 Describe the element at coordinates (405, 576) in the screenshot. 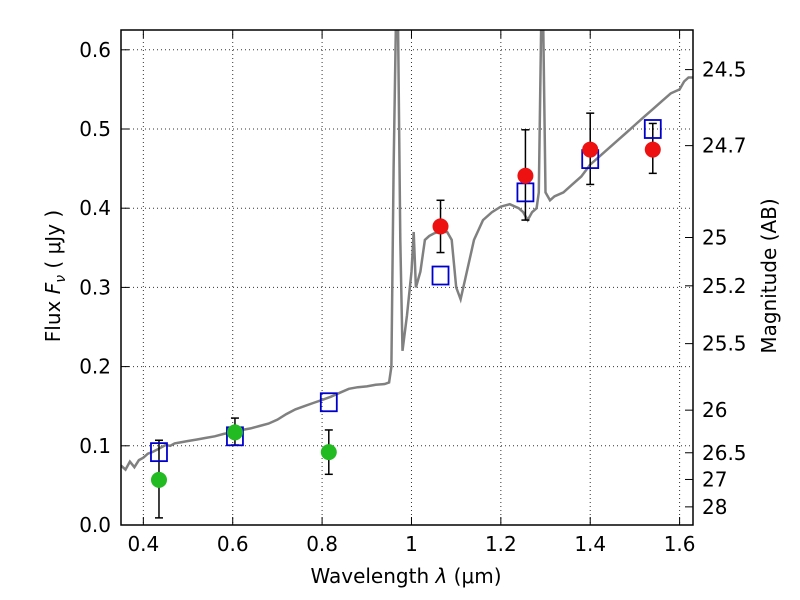

I see `x-axis-label: Wavelength λ (μm)` at that location.